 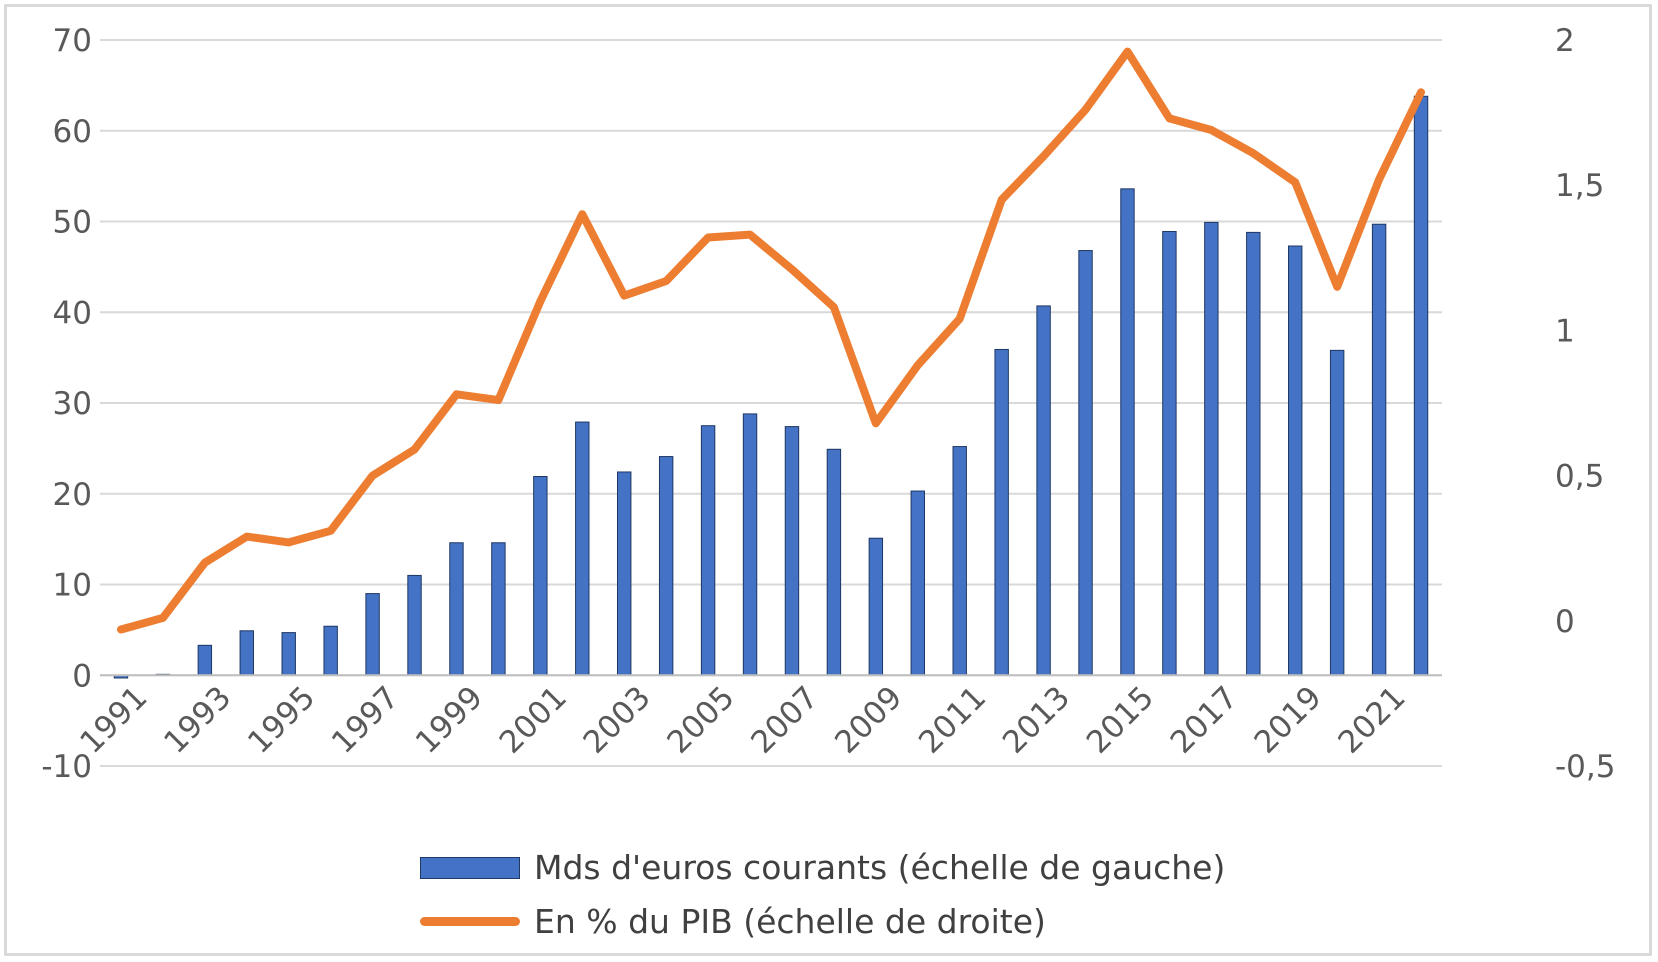 I want to click on y-left-tick-label: 60, so click(x=72, y=132).